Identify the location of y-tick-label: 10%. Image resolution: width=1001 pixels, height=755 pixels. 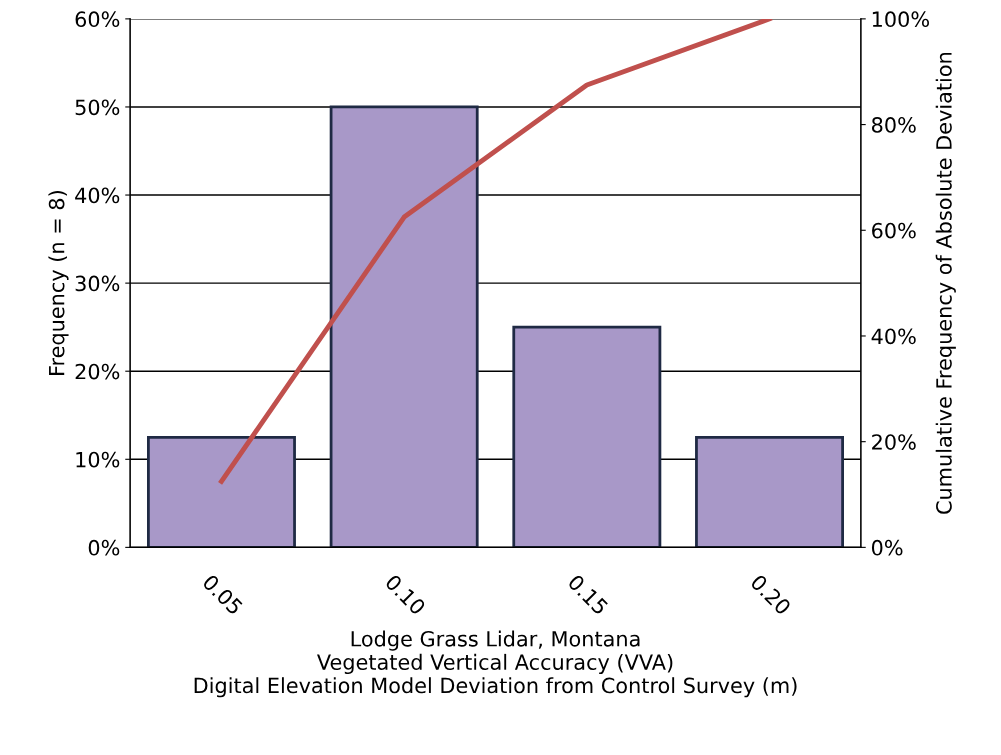
(98, 459).